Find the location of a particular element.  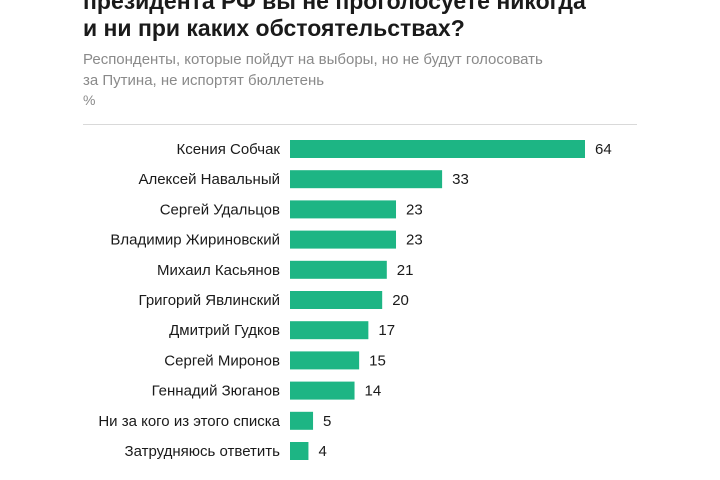

value-label: 20 is located at coordinates (400, 300).